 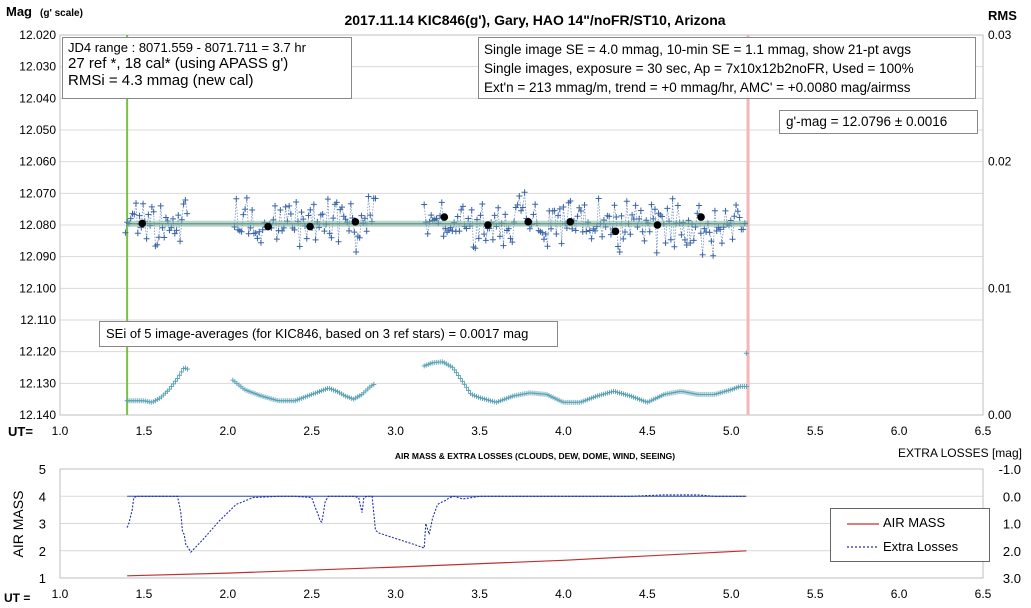 What do you see at coordinates (37, 193) in the screenshot?
I see `y-tick-label: 12.070` at bounding box center [37, 193].